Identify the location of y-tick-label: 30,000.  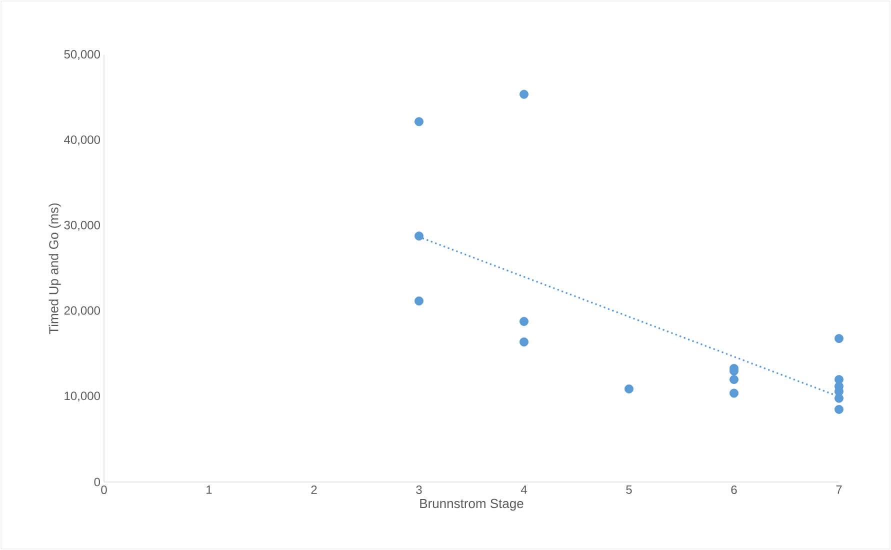
(82, 225).